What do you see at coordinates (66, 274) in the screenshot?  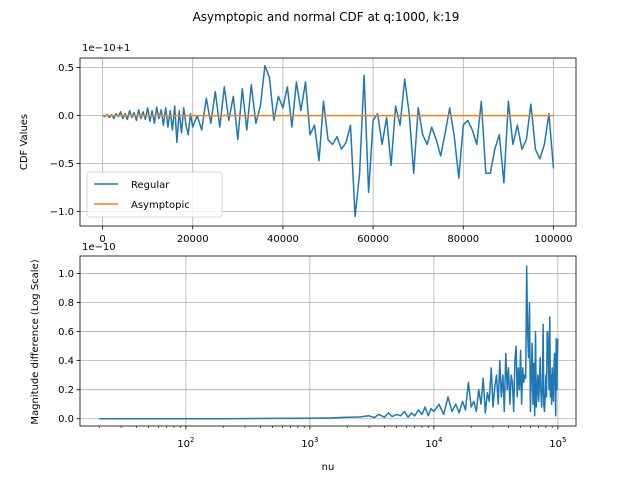 I see `bottom-y-tick-label: 1.0` at bounding box center [66, 274].